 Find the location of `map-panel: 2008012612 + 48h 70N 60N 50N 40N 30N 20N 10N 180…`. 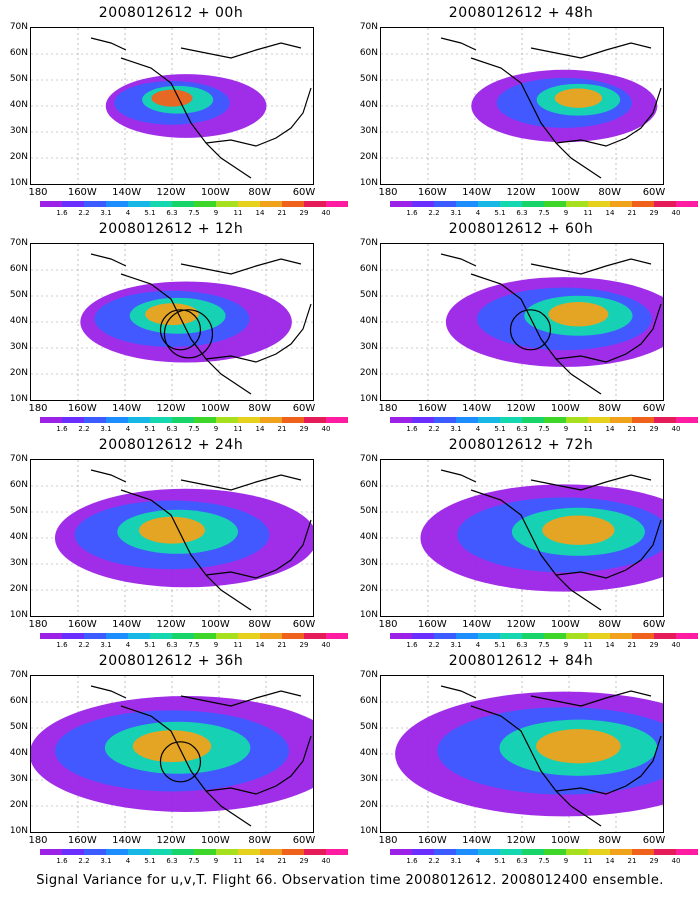

map-panel: 2008012612 + 48h 70N 60N 50N 40N 30N 20N 10N 180… is located at coordinates (524, 114).